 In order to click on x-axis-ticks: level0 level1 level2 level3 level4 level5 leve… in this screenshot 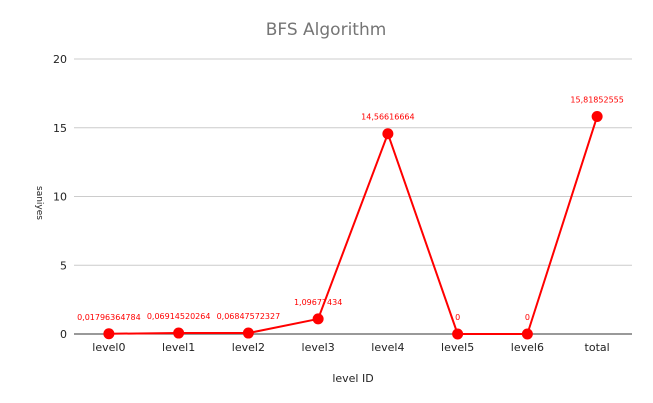, I will do `click(350, 347)`.